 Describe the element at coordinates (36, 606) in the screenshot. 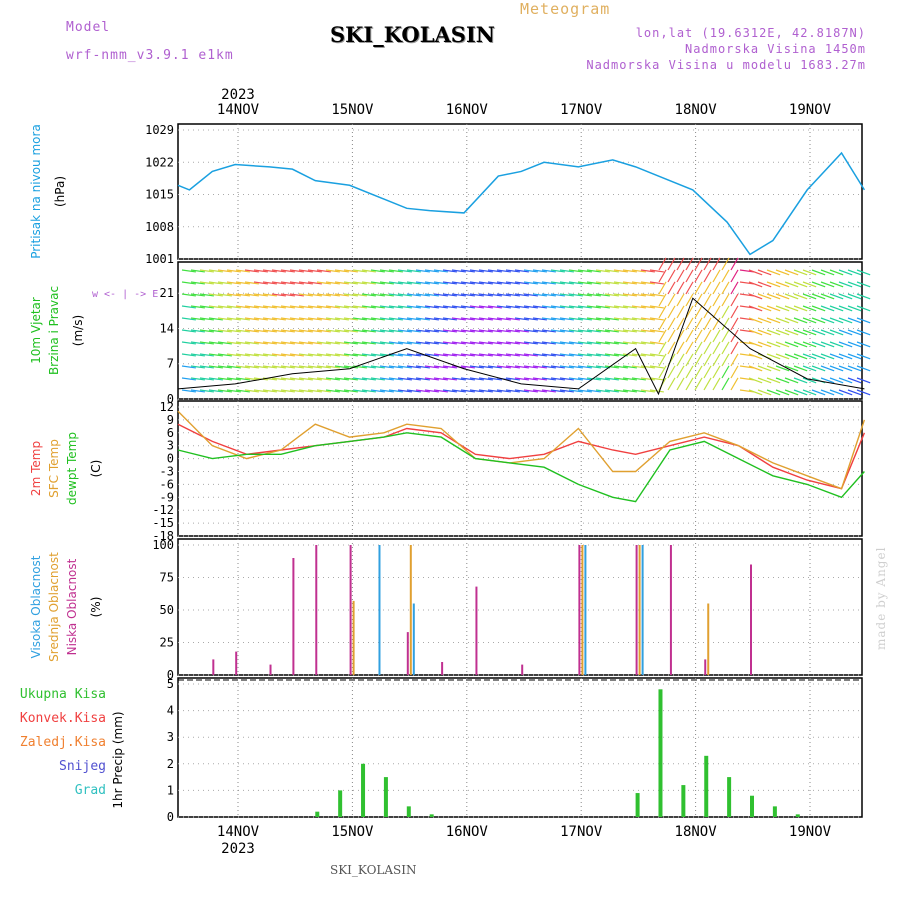

I see `y-axis-label: Visoka Oblacnost` at that location.